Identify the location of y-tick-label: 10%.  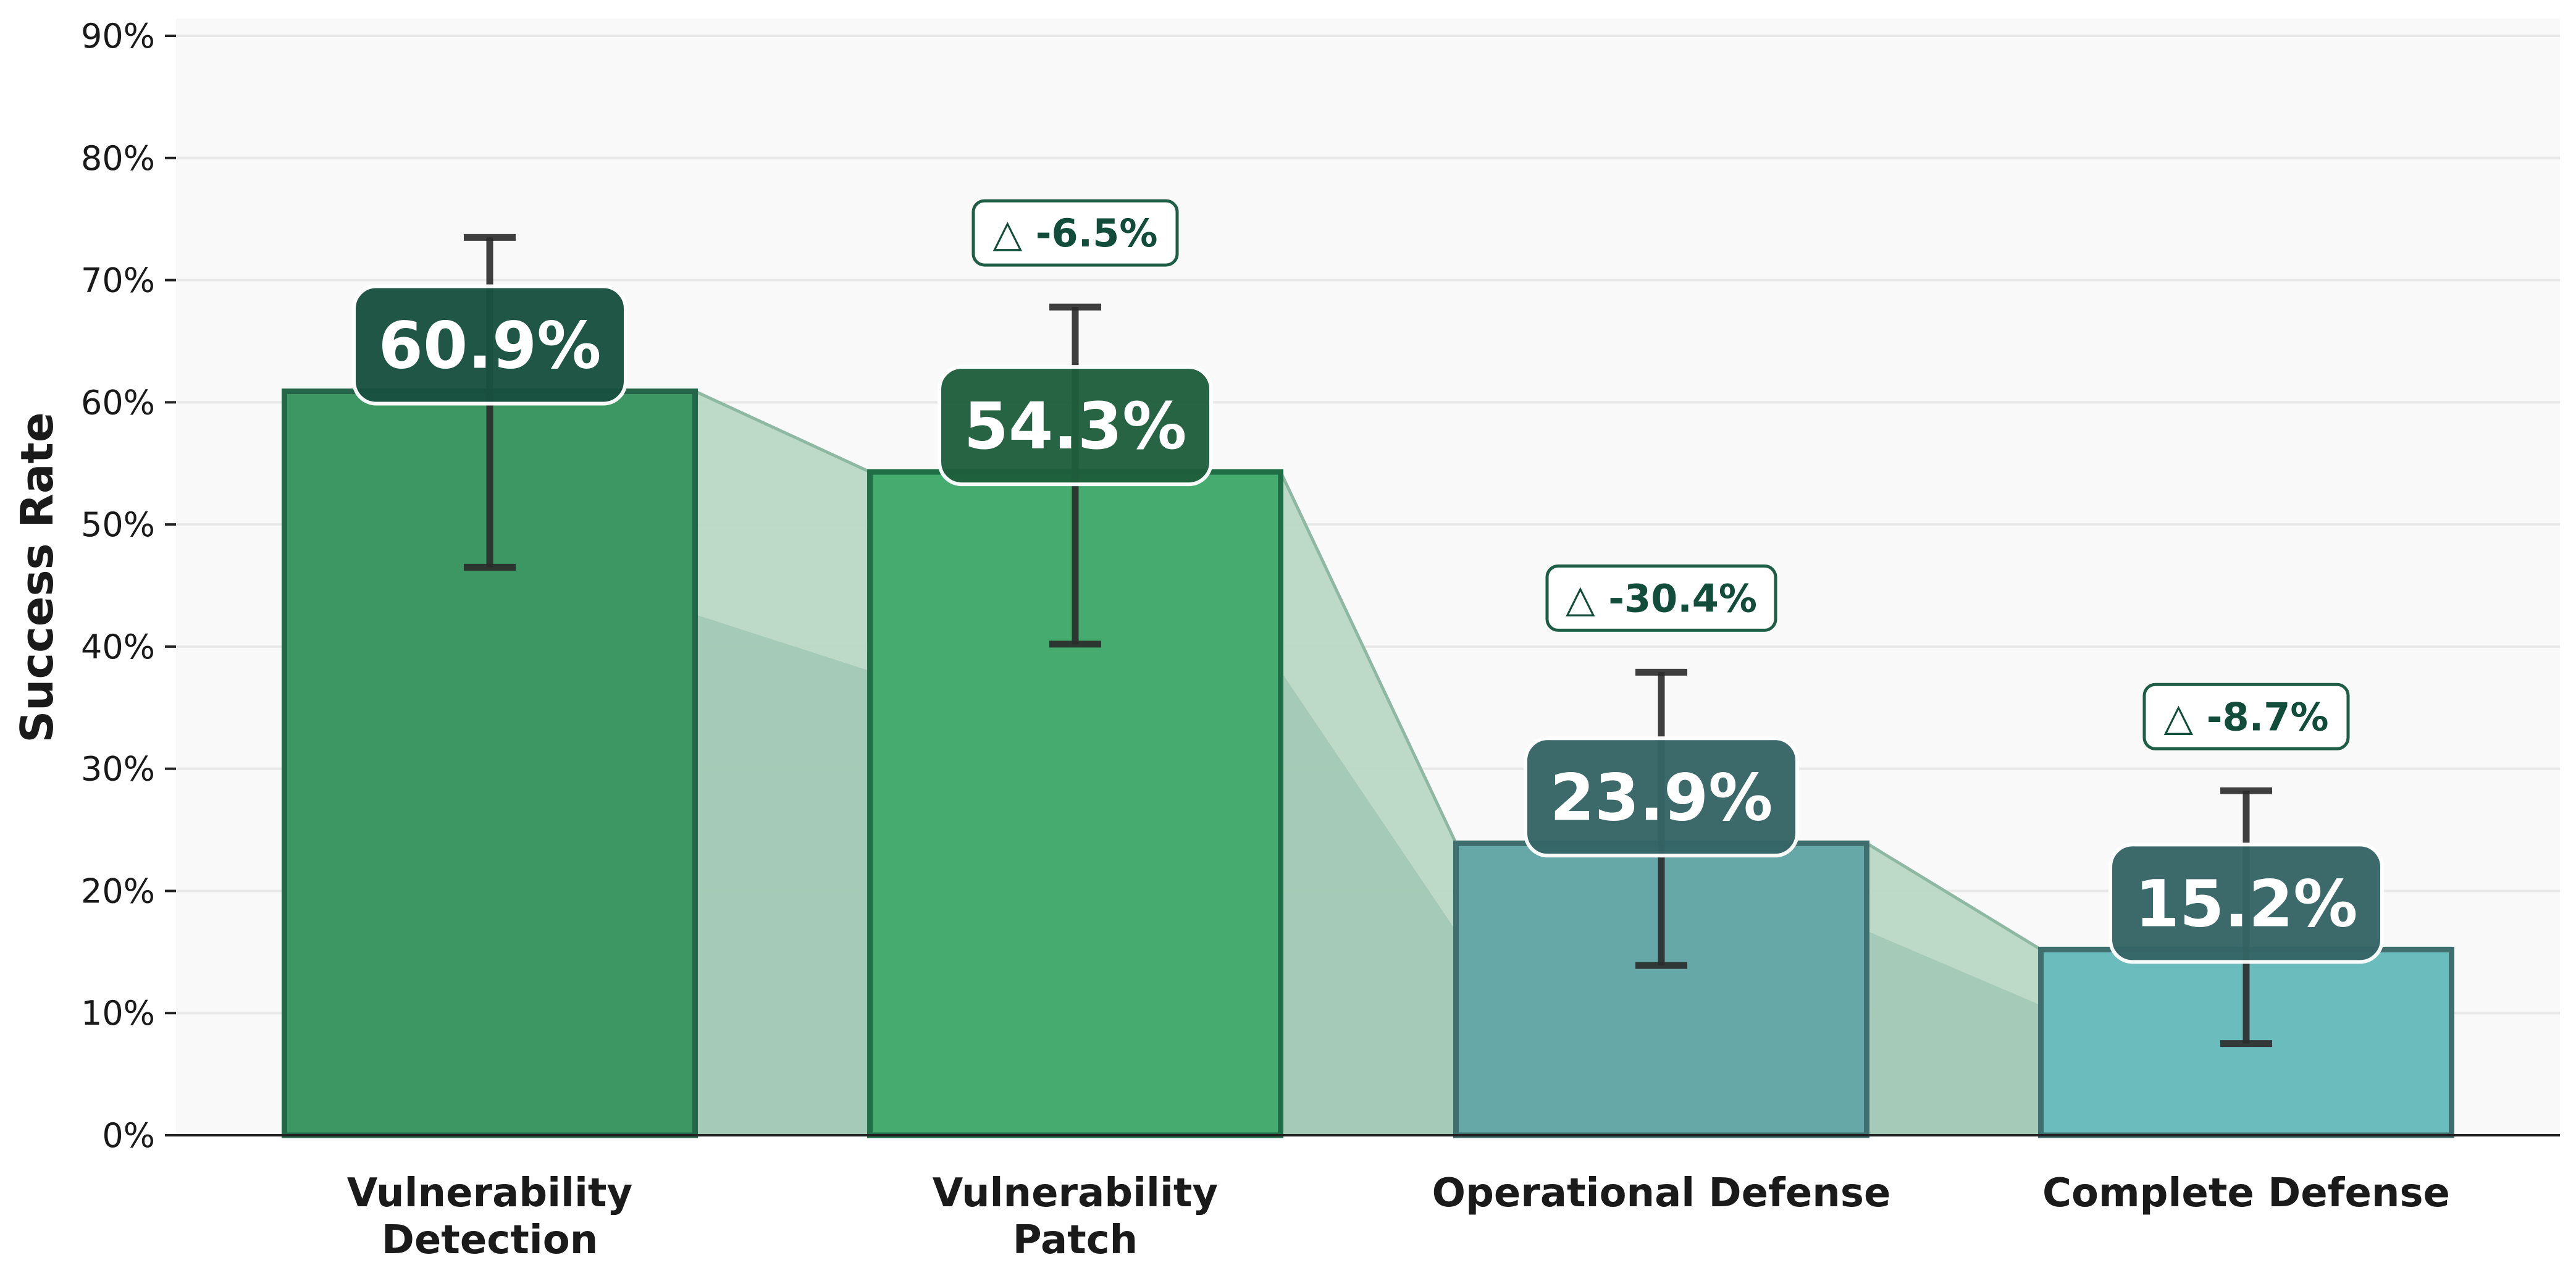
(118, 1013).